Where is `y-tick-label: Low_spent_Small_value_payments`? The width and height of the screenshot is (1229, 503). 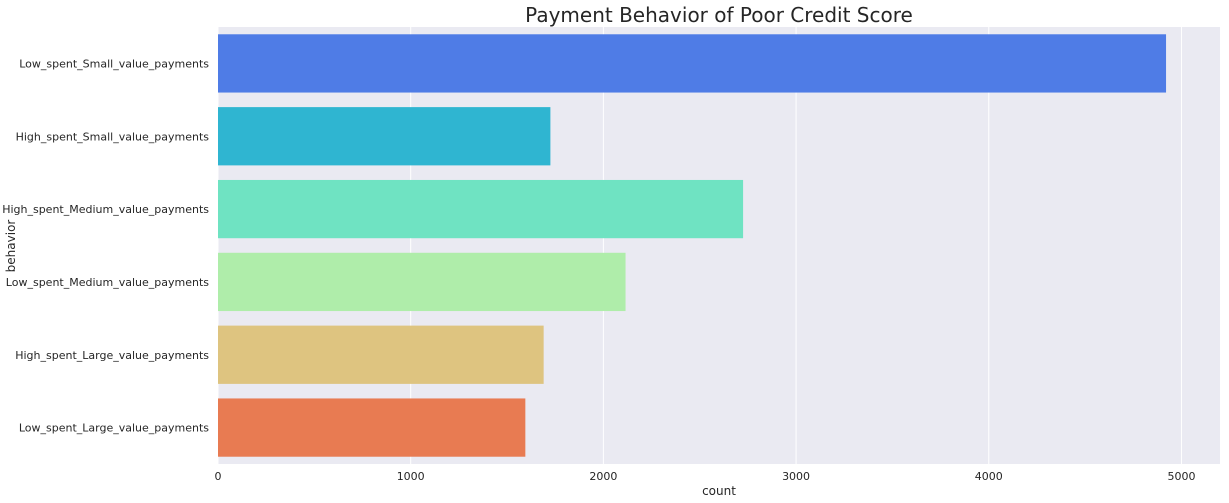 y-tick-label: Low_spent_Small_value_payments is located at coordinates (114, 63).